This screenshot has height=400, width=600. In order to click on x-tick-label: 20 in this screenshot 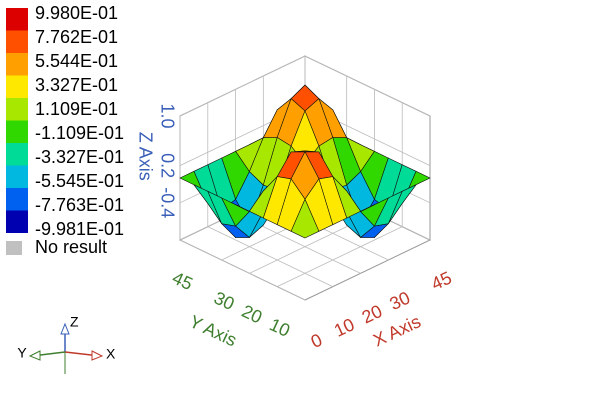, I will do `click(372, 314)`.